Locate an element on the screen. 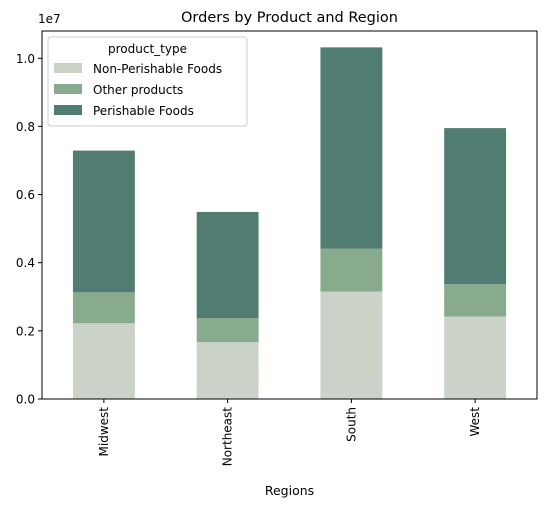 The width and height of the screenshot is (547, 511). y-tick-label: 1.0 is located at coordinates (25, 59).